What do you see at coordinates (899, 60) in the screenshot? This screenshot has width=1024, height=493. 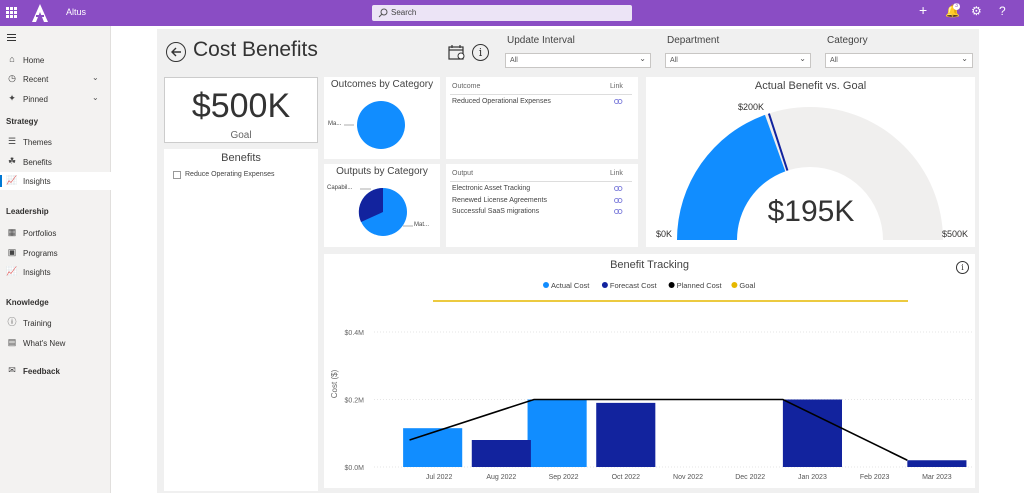 I see `filter-dropdown-category: All ⌄` at bounding box center [899, 60].